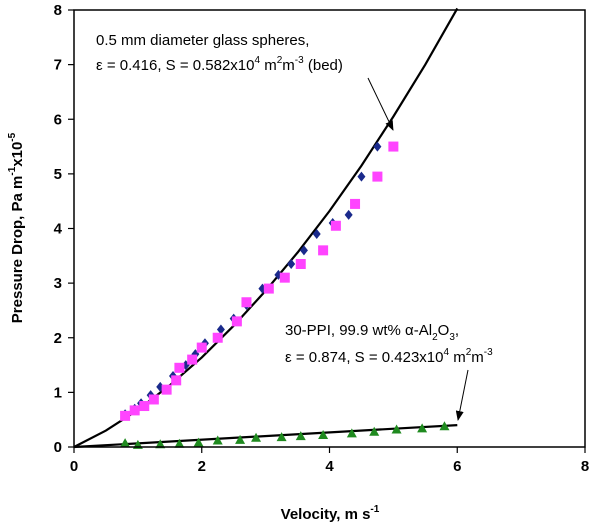 This screenshot has height=529, width=591. I want to click on y-tick-labels: 0 1 2 3 4 5 6 7 8, so click(58, 229).